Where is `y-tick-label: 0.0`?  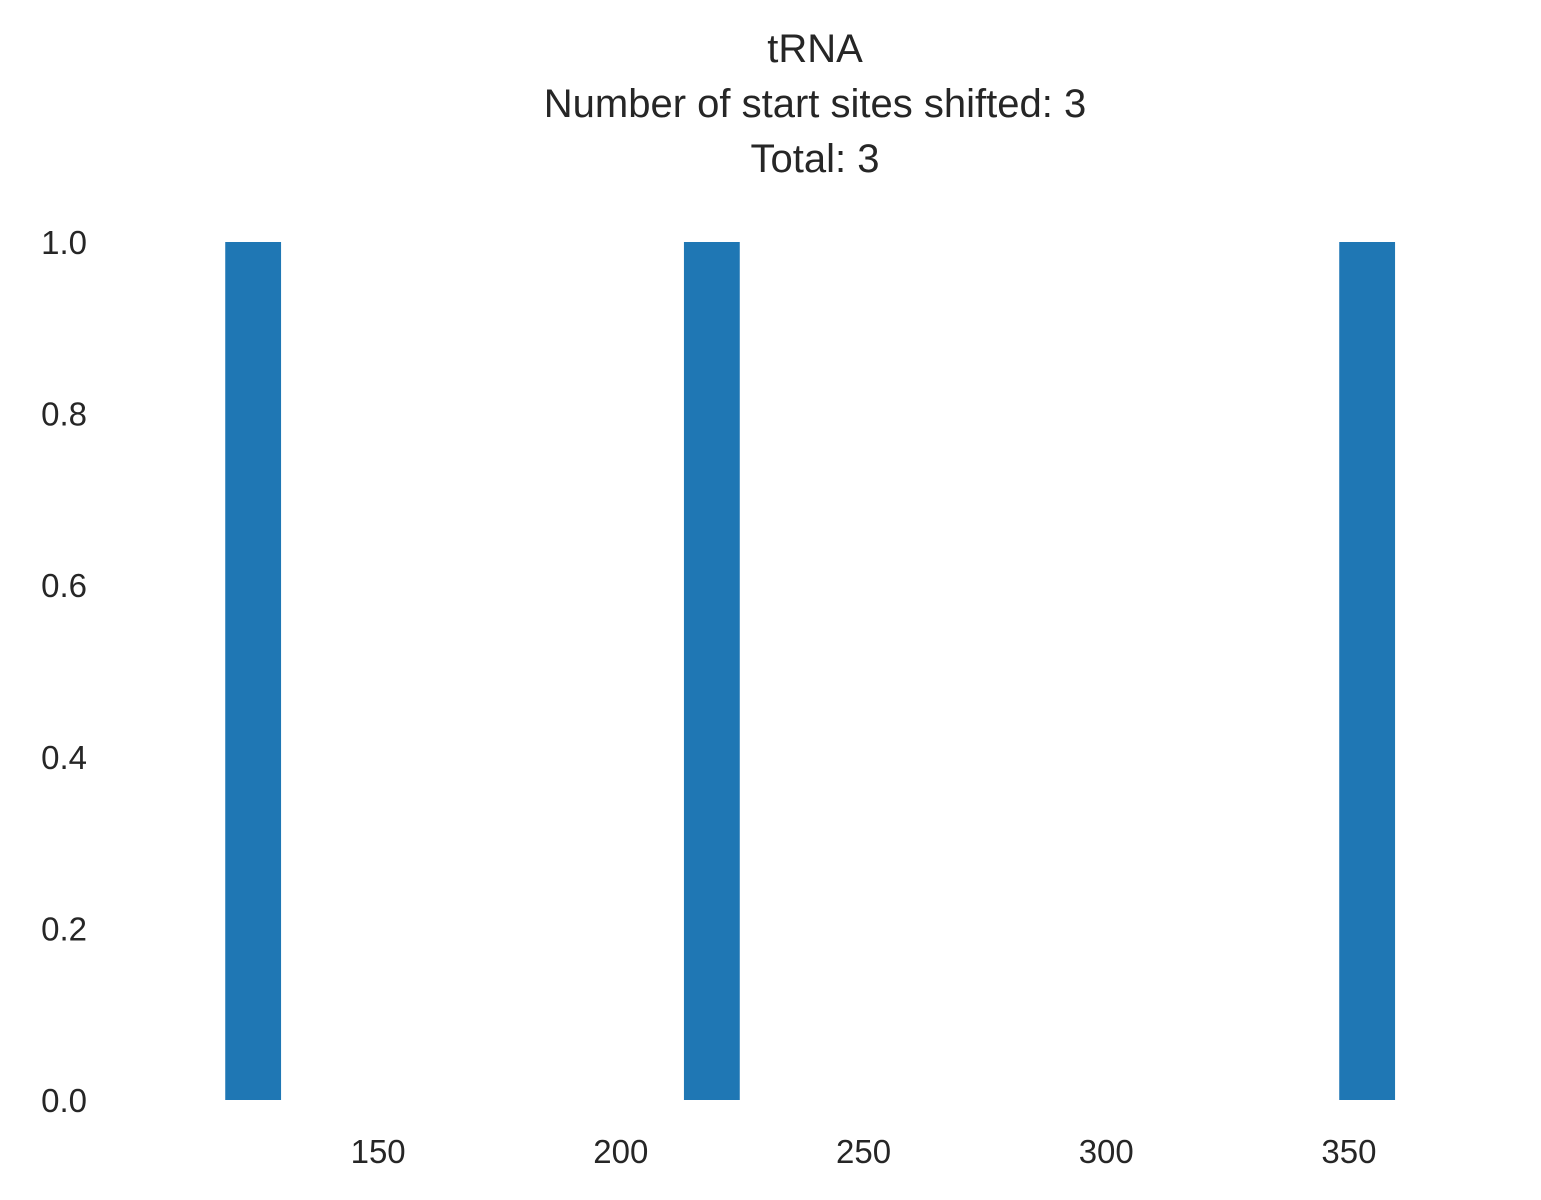
y-tick-label: 0.0 is located at coordinates (64, 1100).